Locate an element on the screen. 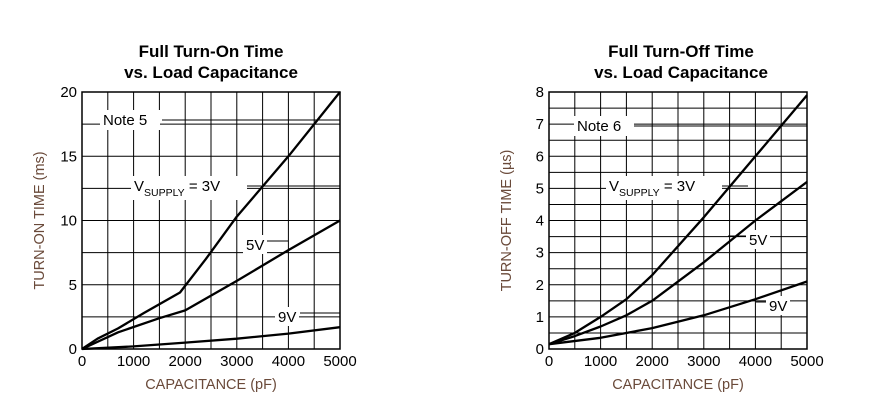 The width and height of the screenshot is (872, 415). y-tick-label: 6 is located at coordinates (540, 156).